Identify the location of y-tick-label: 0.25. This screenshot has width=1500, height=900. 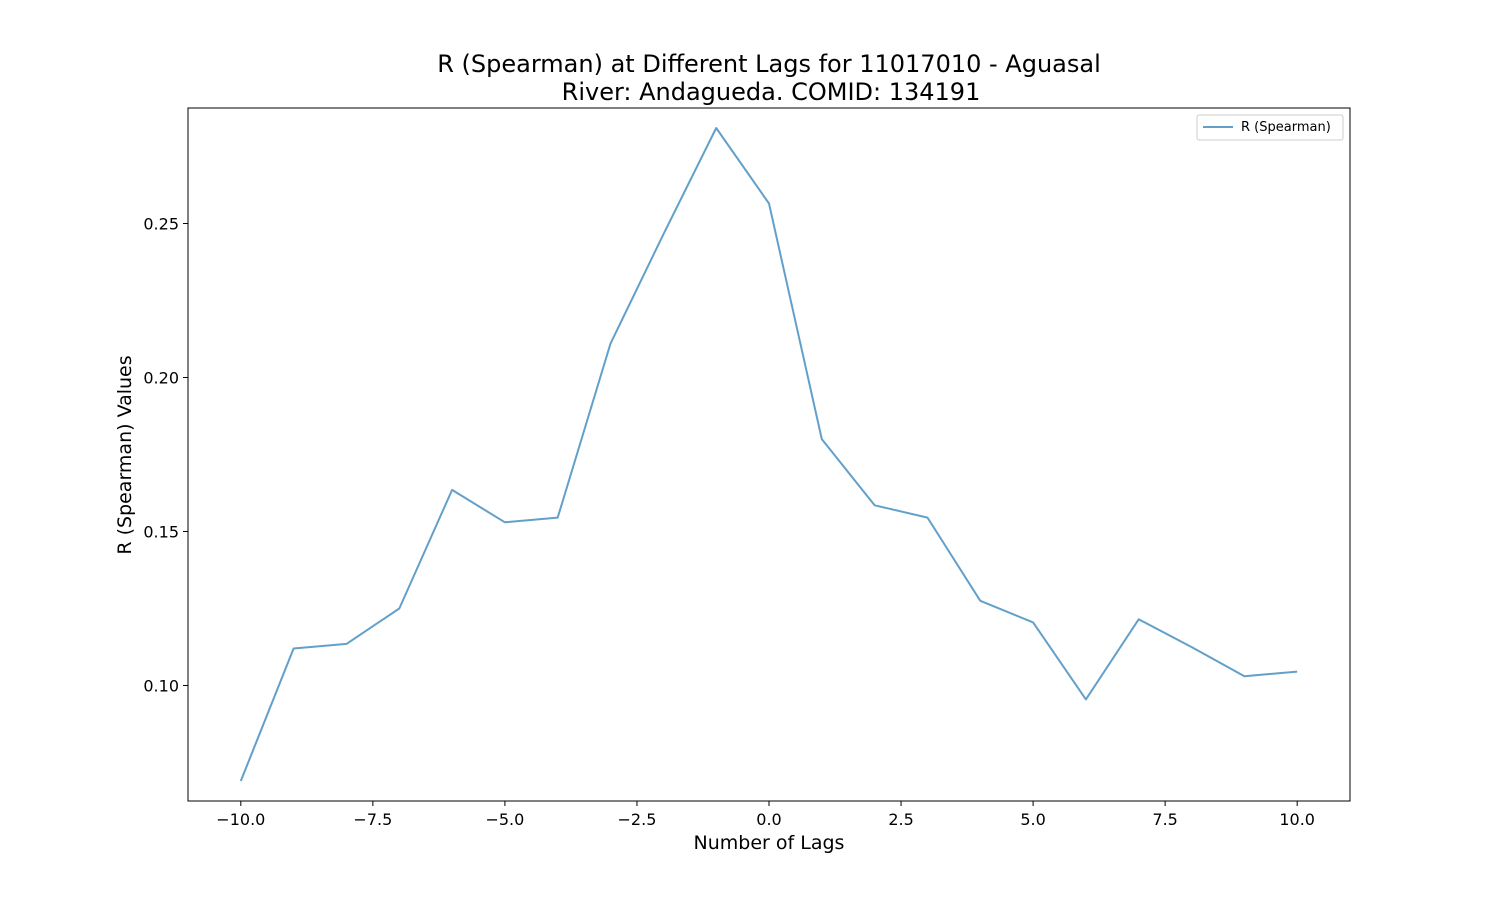
(161, 224).